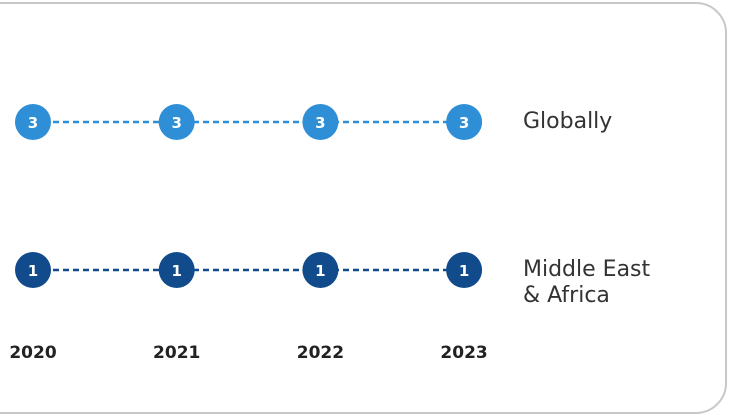 The width and height of the screenshot is (729, 416). Describe the element at coordinates (32, 353) in the screenshot. I see `x-tick-label: 2020` at that location.